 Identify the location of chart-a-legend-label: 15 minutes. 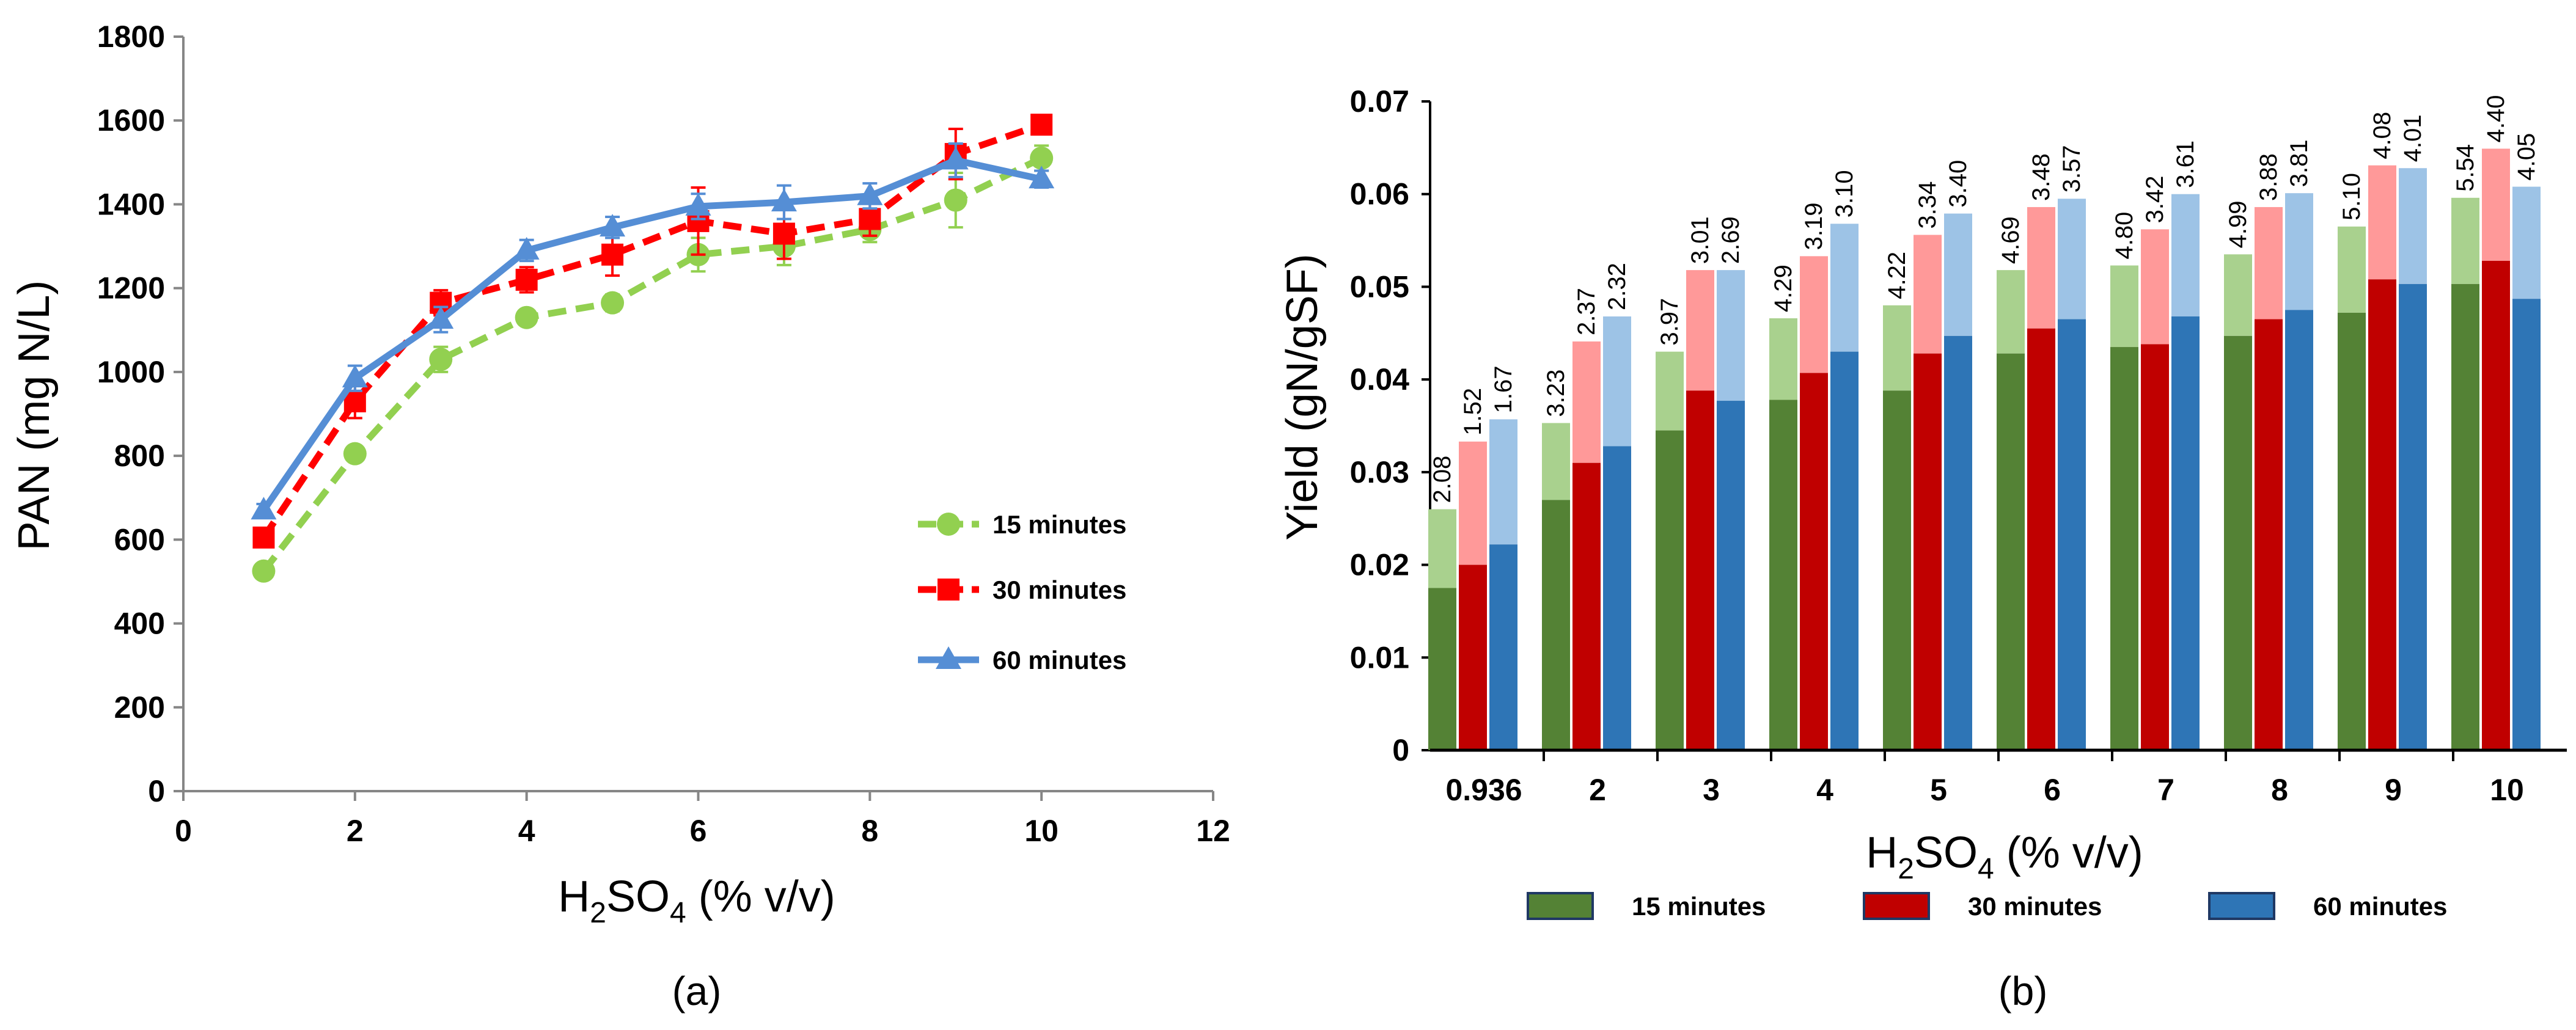
(1059, 524).